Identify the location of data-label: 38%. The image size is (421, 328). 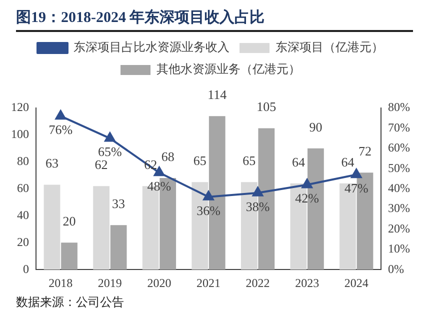
(258, 206).